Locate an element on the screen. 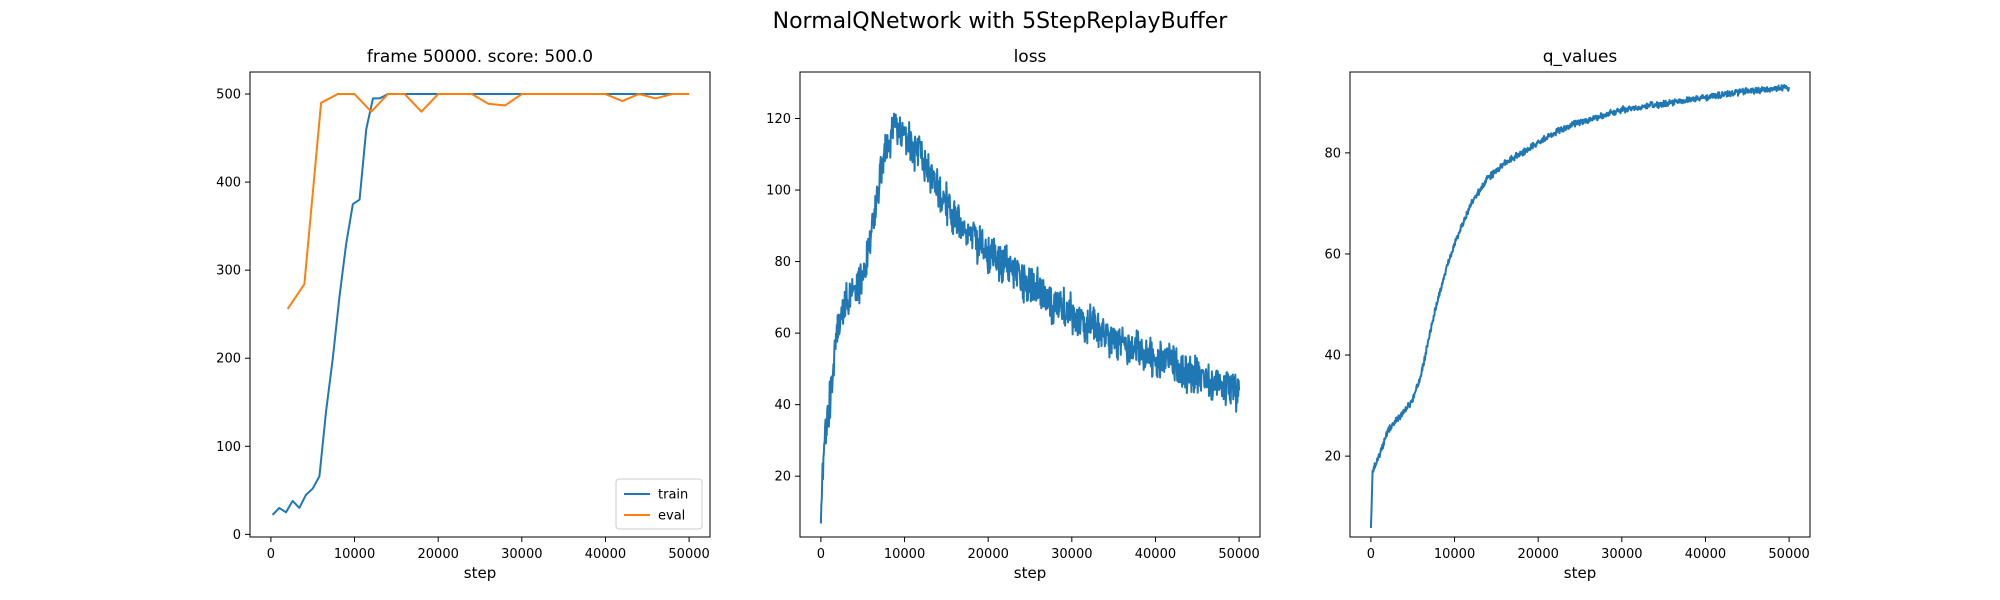 This screenshot has height=600, width=2000. y-tick-label: 500 is located at coordinates (228, 95).